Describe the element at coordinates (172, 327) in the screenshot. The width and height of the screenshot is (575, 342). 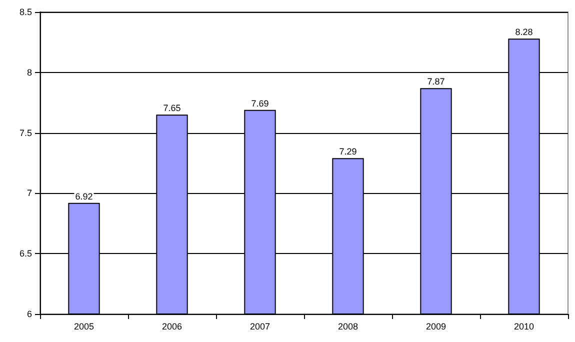
I see `x-tick-label: 2006` at that location.